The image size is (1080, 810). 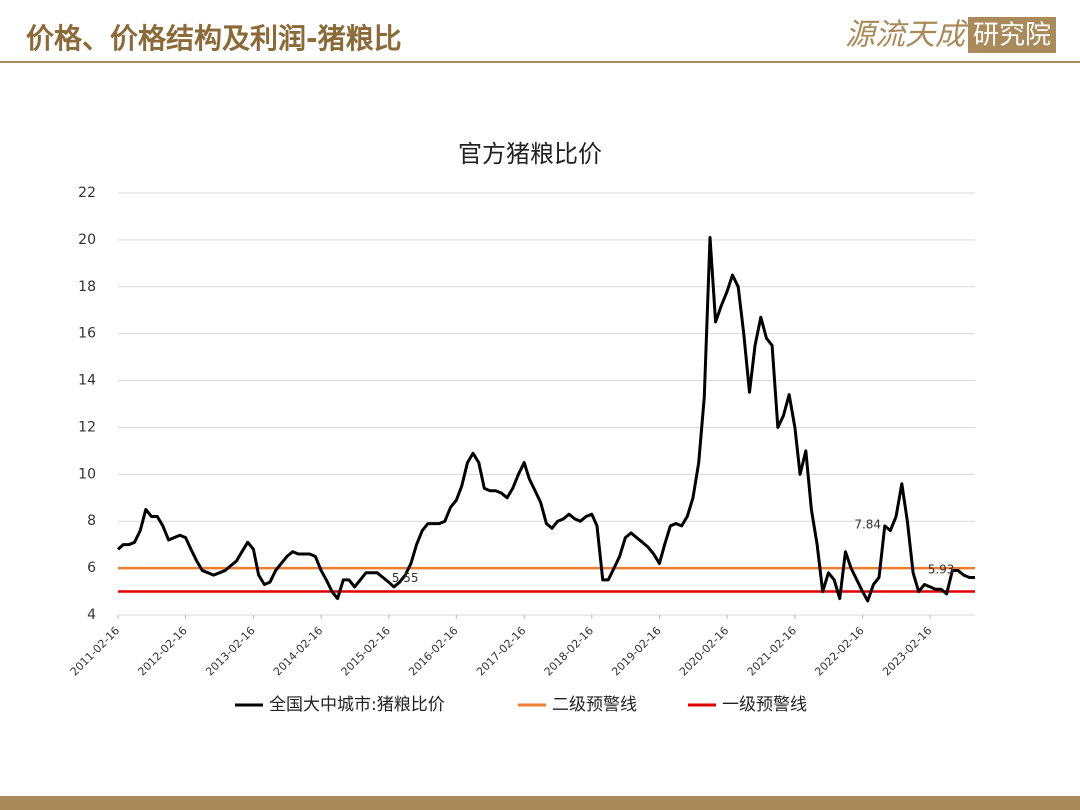 I want to click on logo-tag: 研究院, so click(x=1012, y=36).